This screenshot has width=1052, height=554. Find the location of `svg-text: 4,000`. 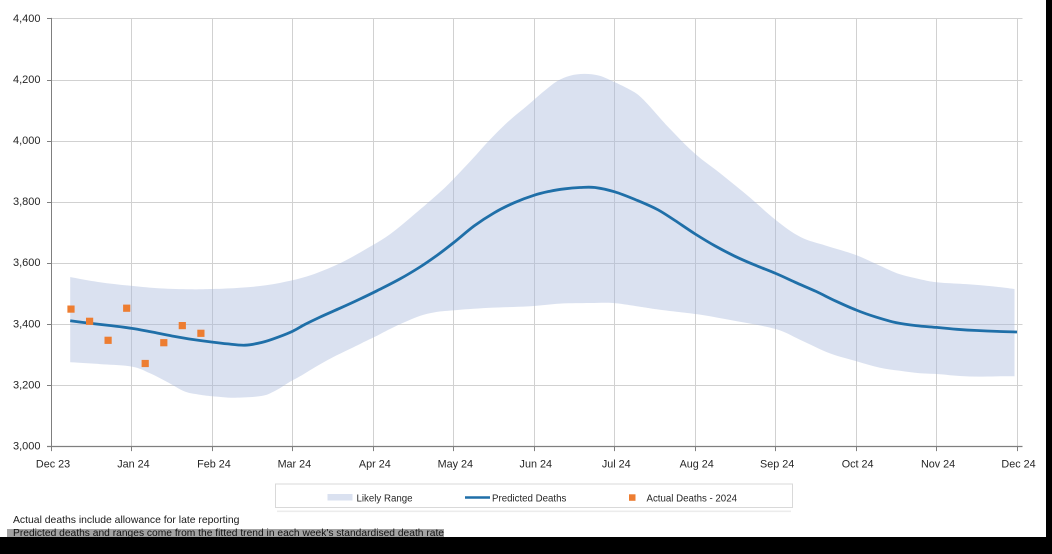

svg-text: 4,000 is located at coordinates (27, 141).